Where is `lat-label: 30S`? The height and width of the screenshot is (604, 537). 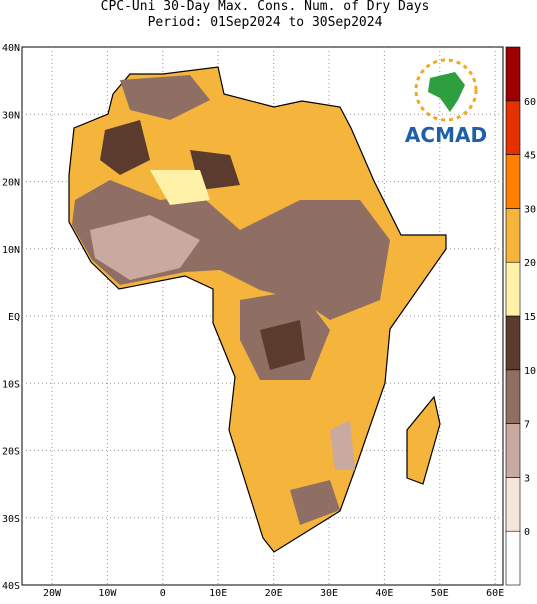 lat-label: 30S is located at coordinates (11, 519).